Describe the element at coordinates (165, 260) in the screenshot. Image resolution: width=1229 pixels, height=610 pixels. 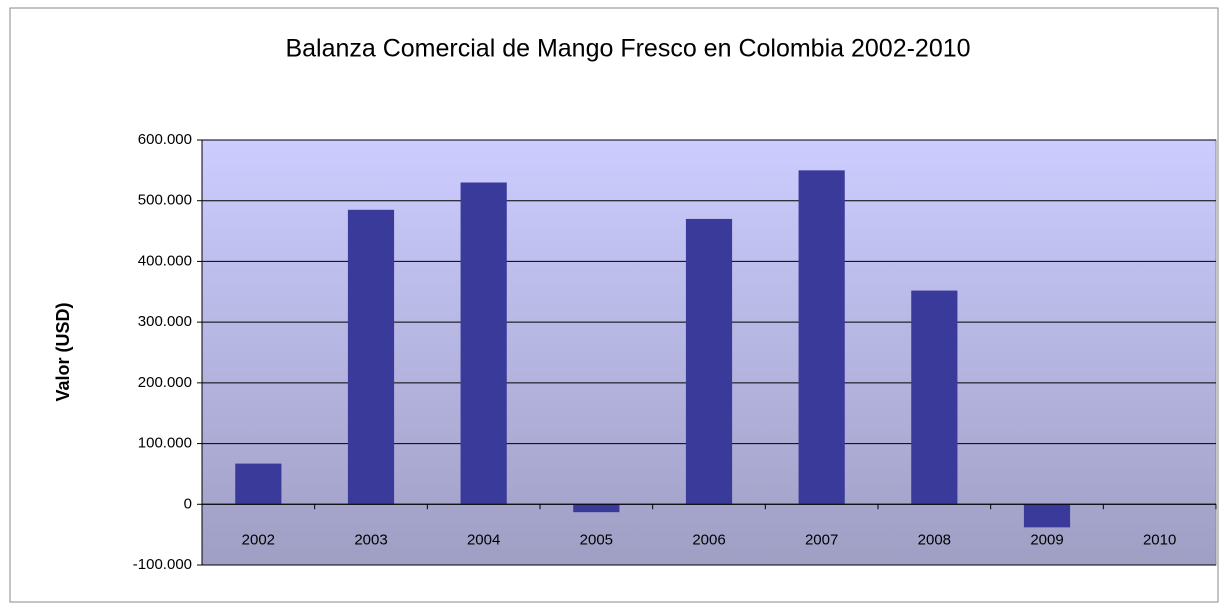
I see `y-tick-label: 400.000` at that location.